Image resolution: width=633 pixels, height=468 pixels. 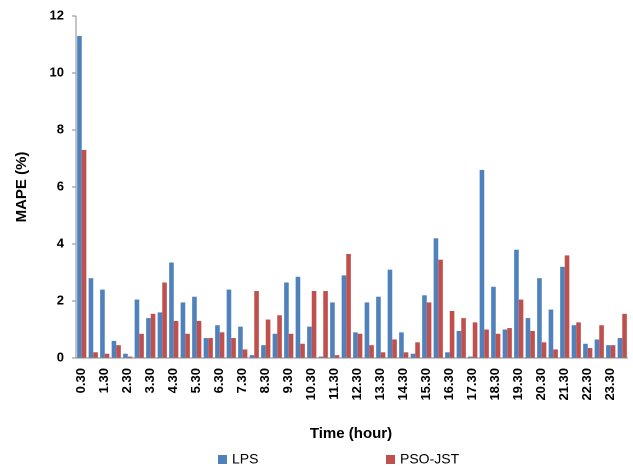 I want to click on x-tick-label: 3.30, so click(x=149, y=380).